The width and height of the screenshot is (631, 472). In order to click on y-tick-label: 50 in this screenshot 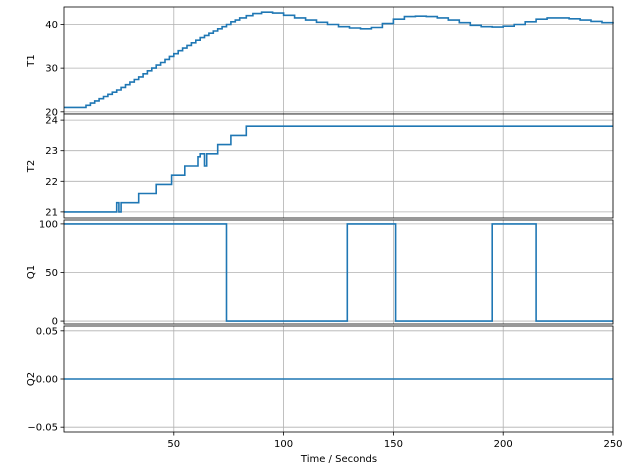, I will do `click(51, 273)`.